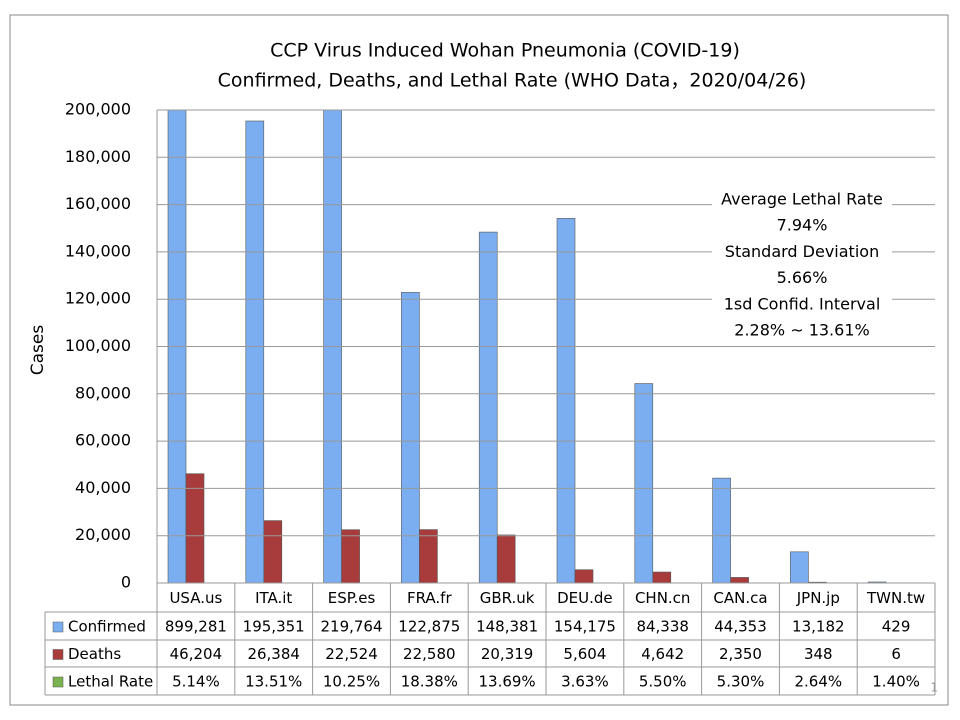 The width and height of the screenshot is (960, 720). I want to click on annotation: Average Lethal Rate, so click(802, 199).